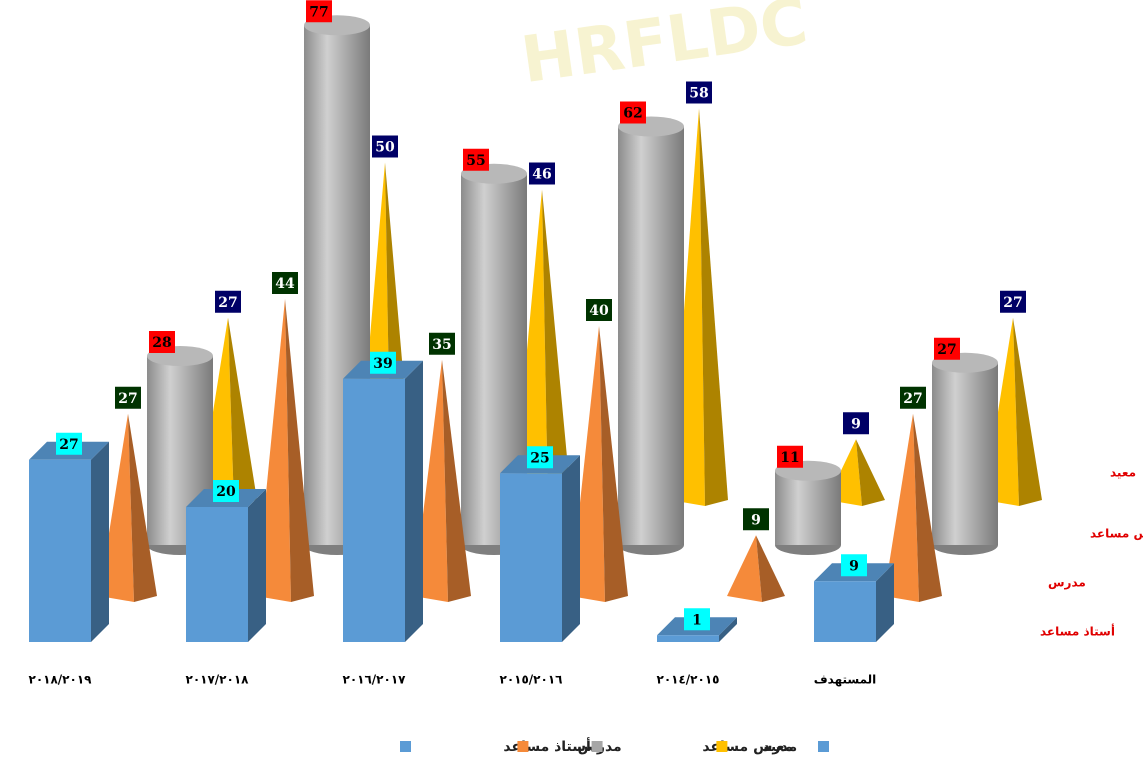  I want to click on data-label: 77, so click(318, 12).